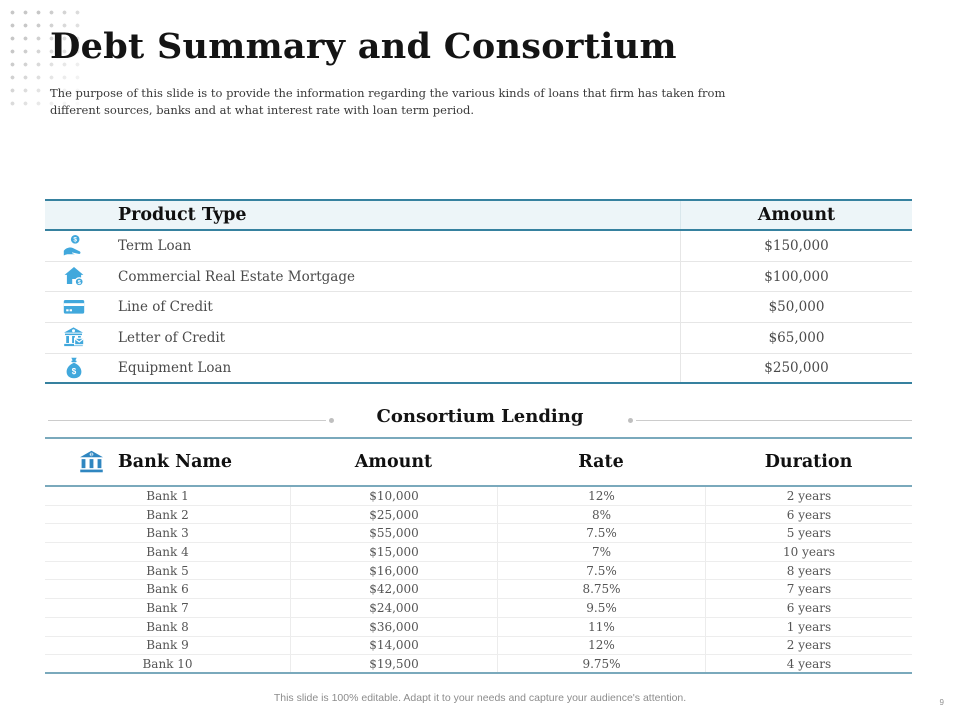 This screenshot has height=720, width=960. Describe the element at coordinates (182, 215) in the screenshot. I see `product-type-header: Product Type` at that location.